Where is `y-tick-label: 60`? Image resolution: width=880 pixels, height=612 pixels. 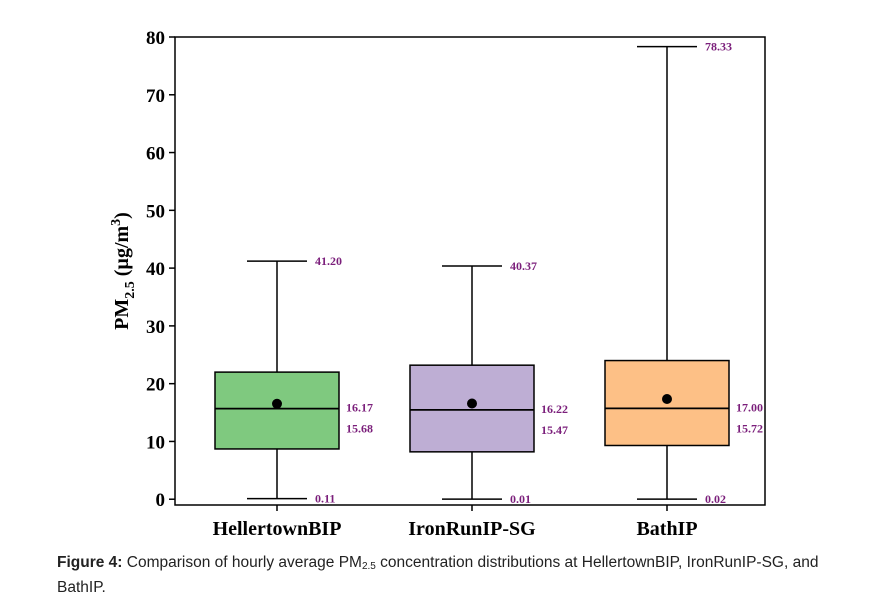
y-tick-label: 60 is located at coordinates (155, 154).